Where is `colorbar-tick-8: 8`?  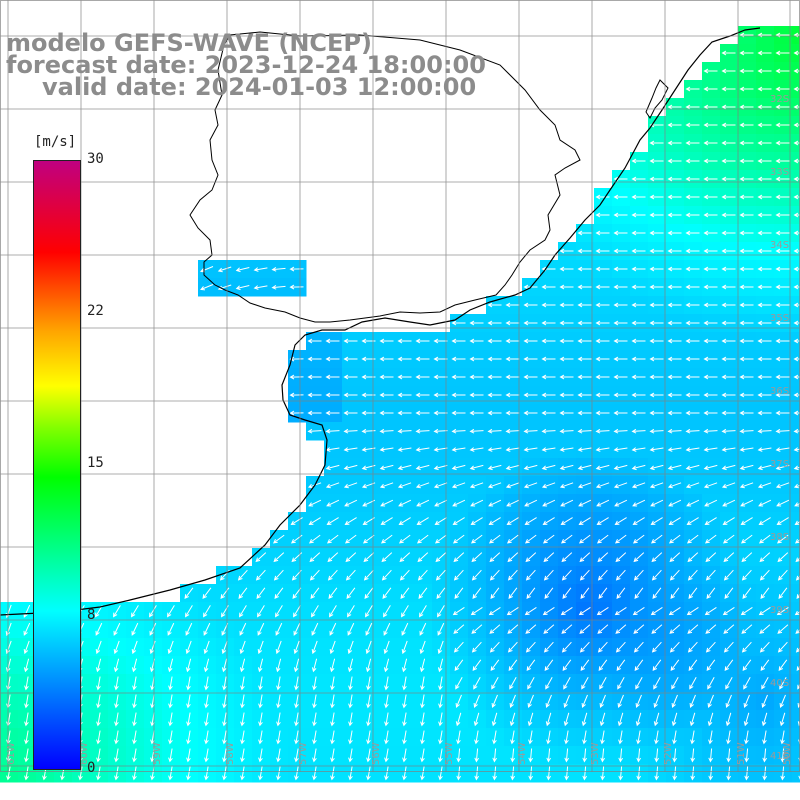
colorbar-tick-8: 8 is located at coordinates (91, 615).